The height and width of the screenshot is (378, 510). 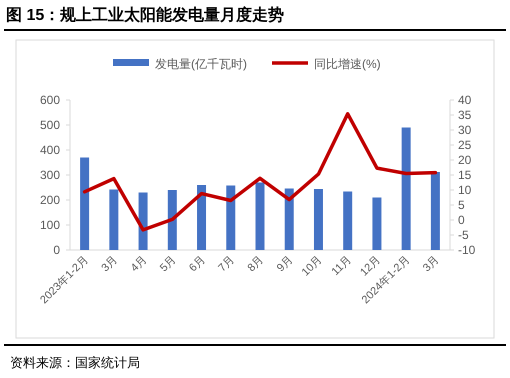 What do you see at coordinates (465, 115) in the screenshot?
I see `y2-tick-label: 35` at bounding box center [465, 115].